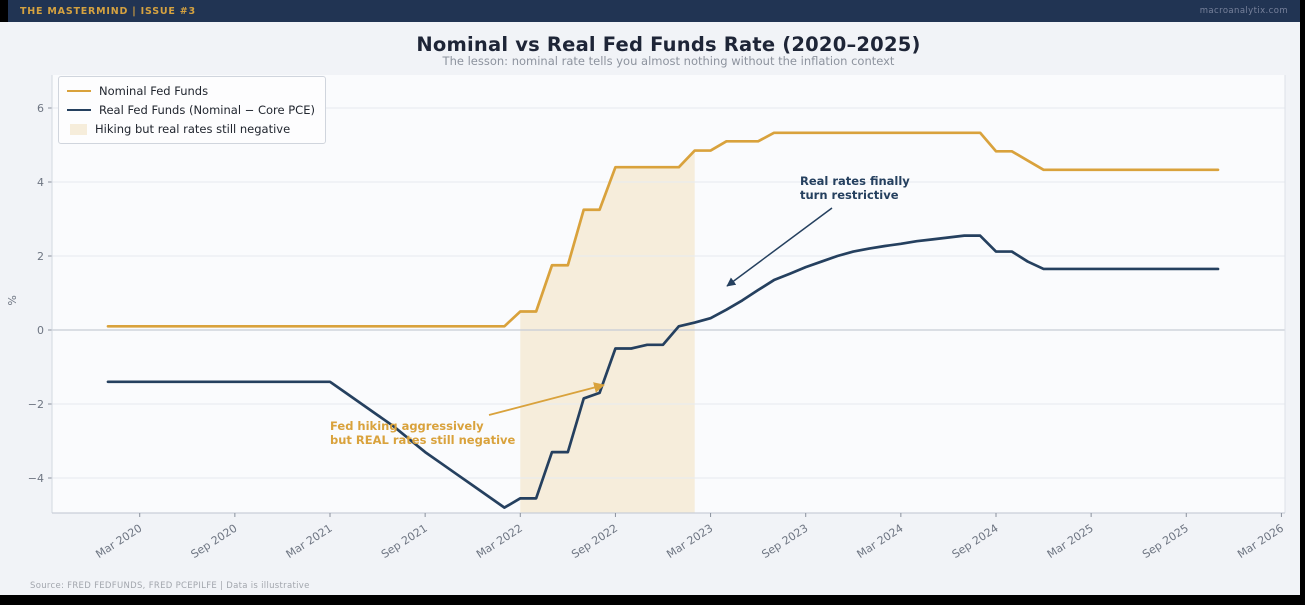 The image size is (1305, 605). I want to click on x-tick-label: Mar 2020, so click(118, 541).